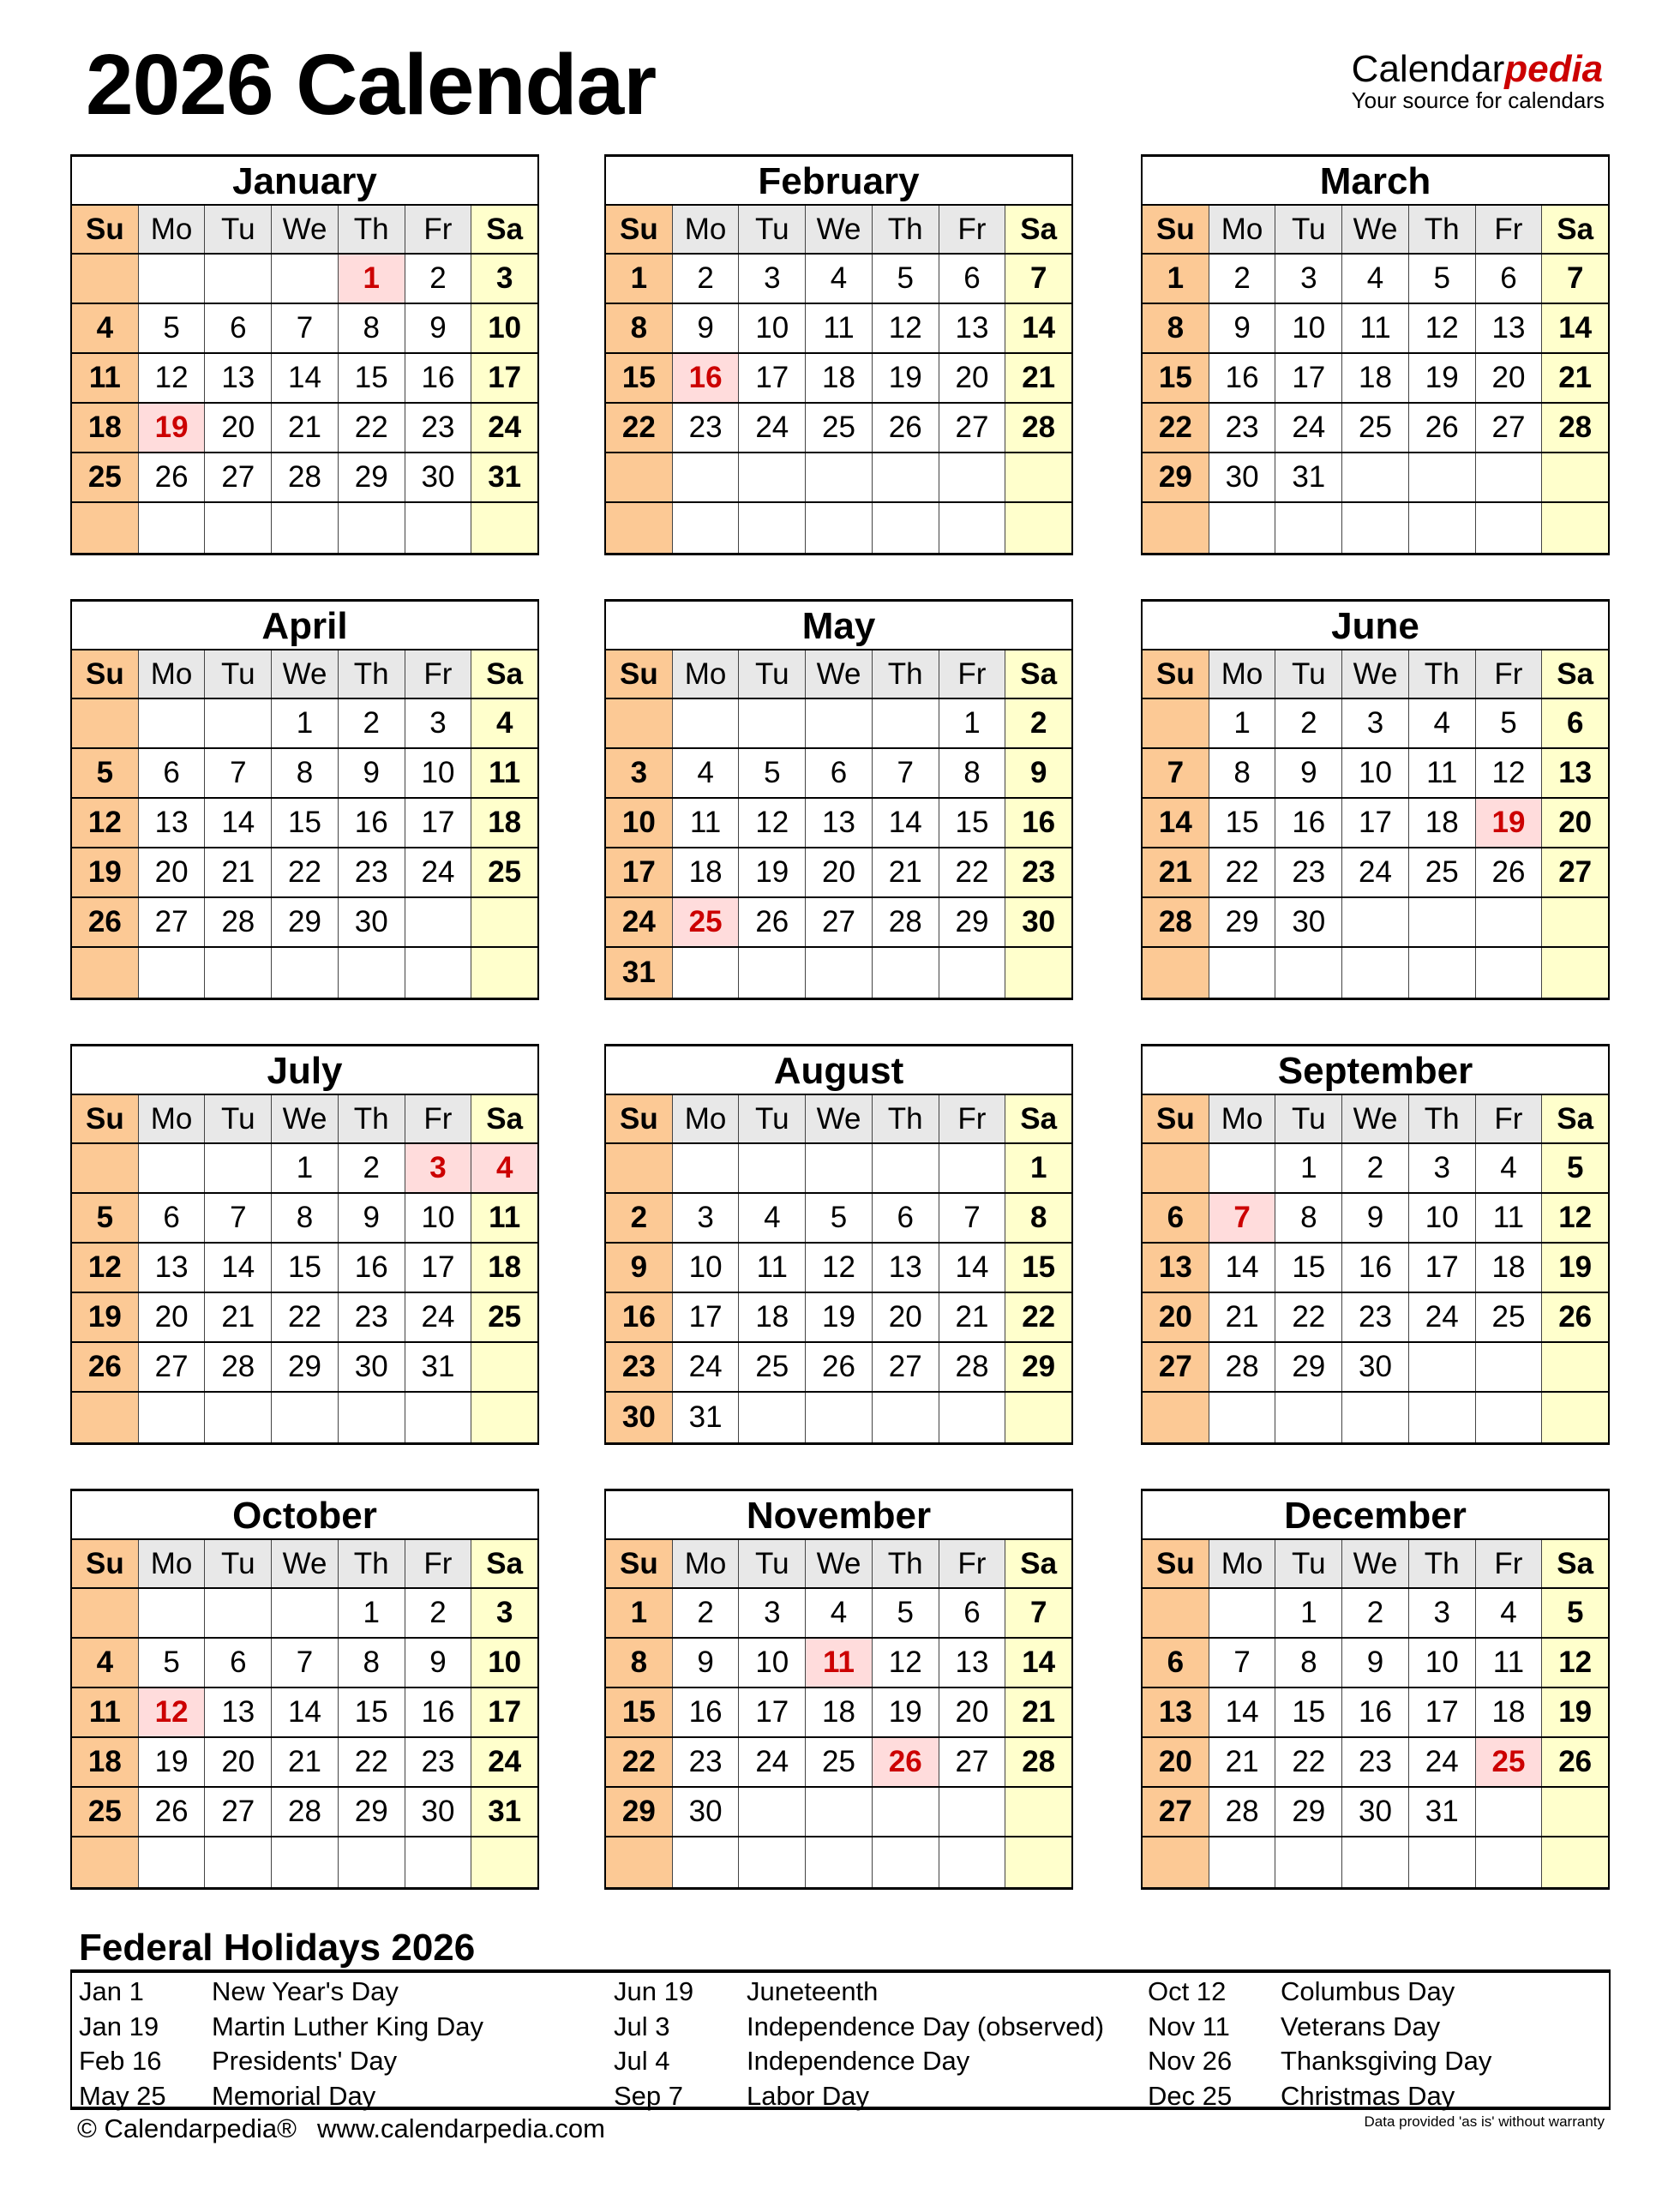  I want to click on holiday-day-cell: 25, so click(1509, 1762).